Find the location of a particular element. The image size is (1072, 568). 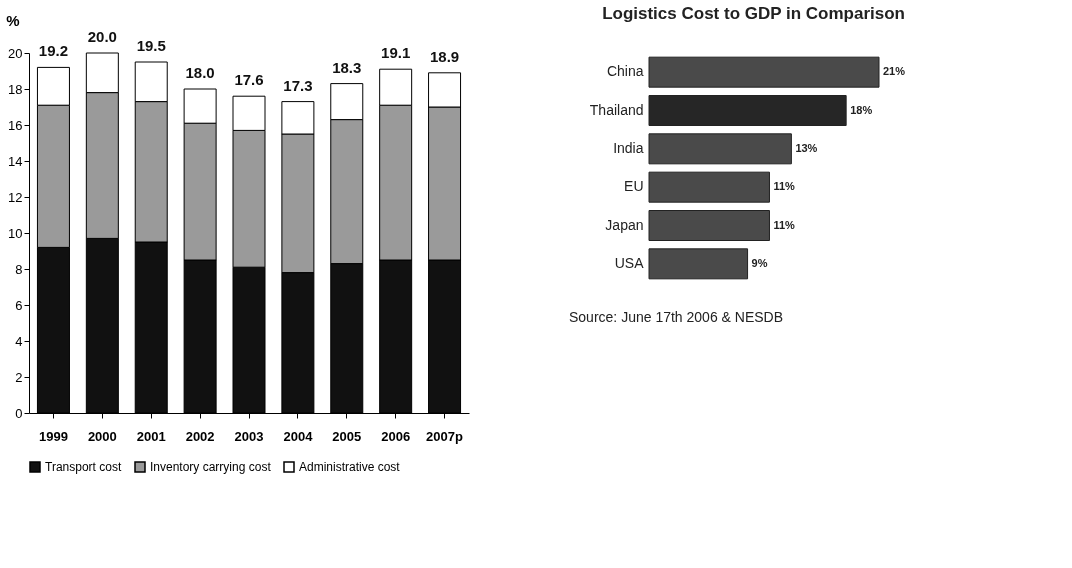

y-tick-label: EU is located at coordinates (634, 186).